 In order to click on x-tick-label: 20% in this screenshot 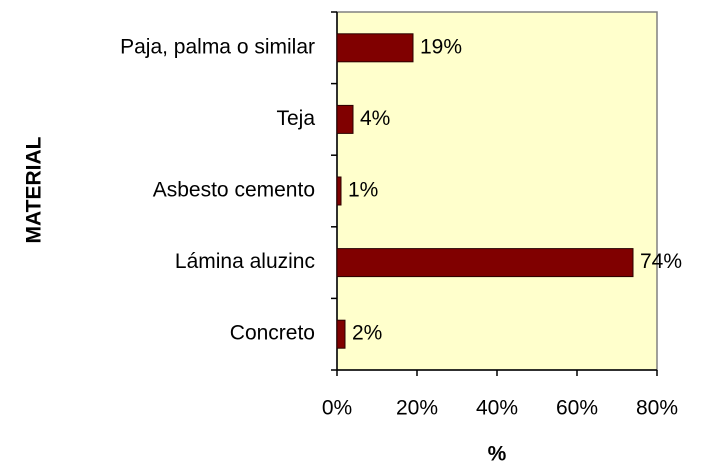, I will do `click(417, 408)`.